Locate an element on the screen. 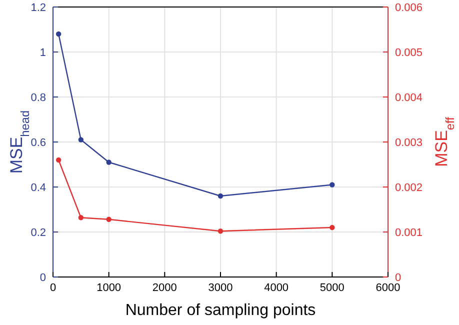 The image size is (459, 325). y2-tick-label: 0 is located at coordinates (398, 278).